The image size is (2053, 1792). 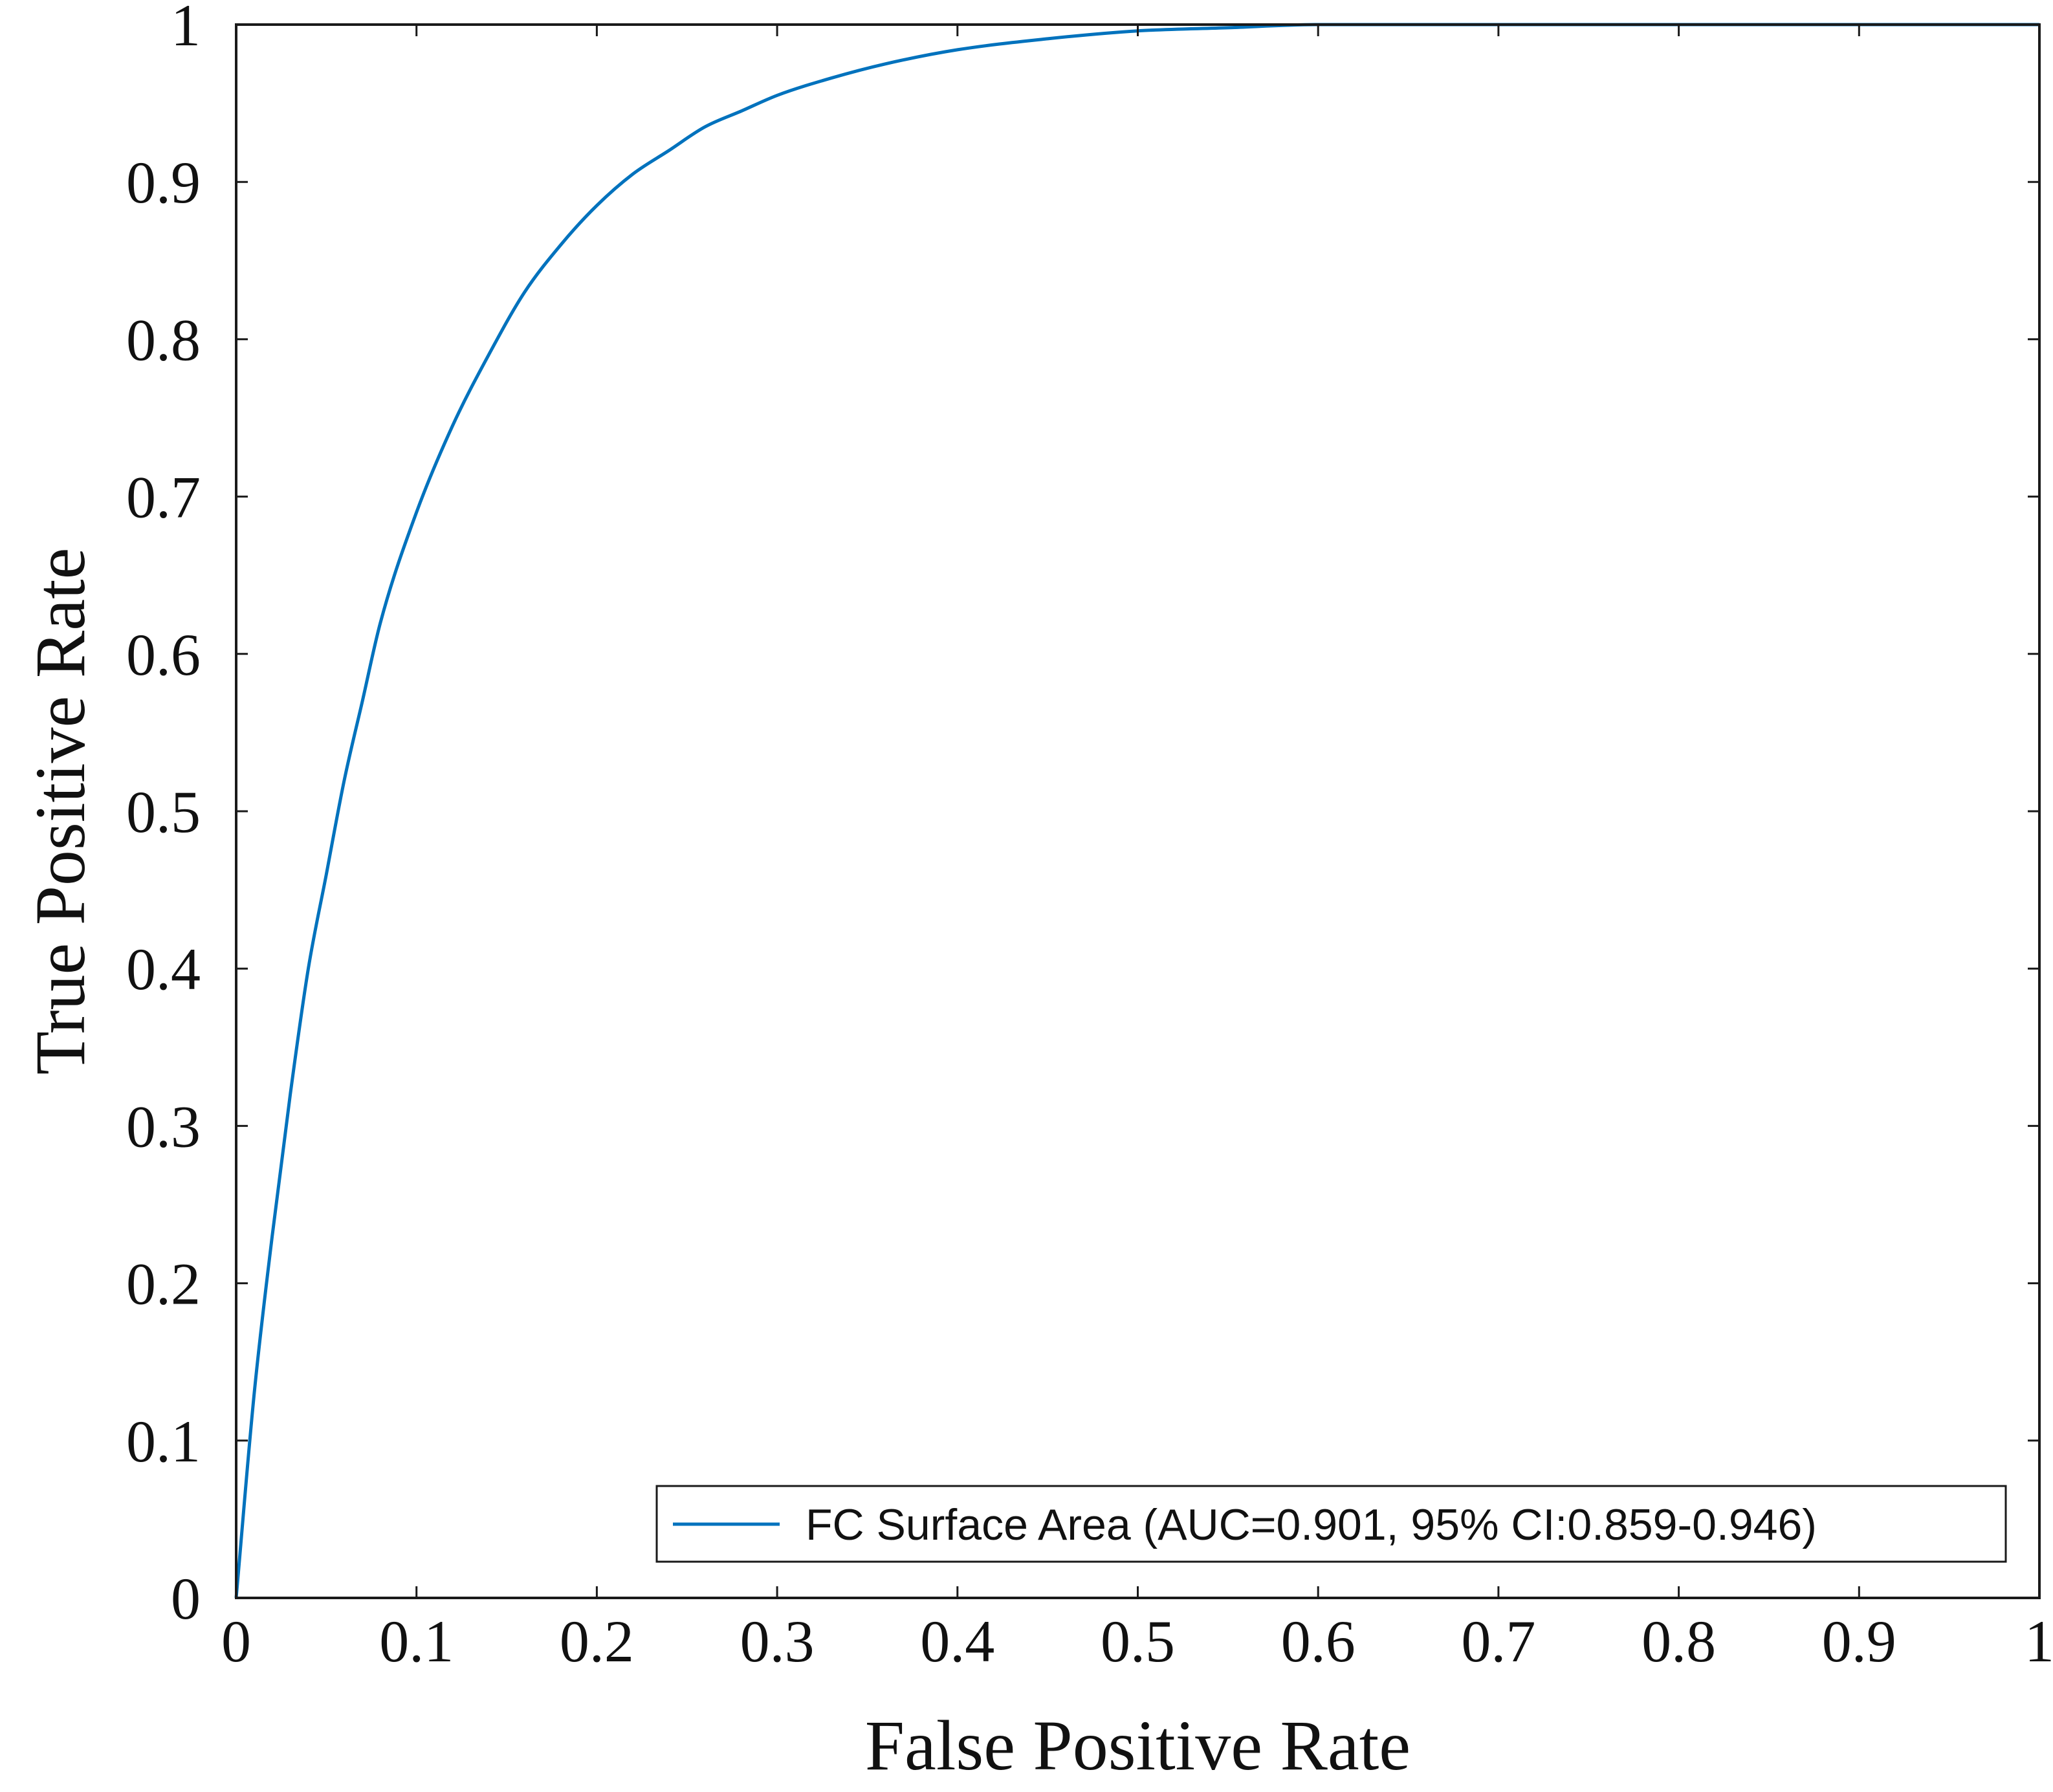 What do you see at coordinates (236, 1641) in the screenshot?
I see `x-tick-label: 0` at bounding box center [236, 1641].